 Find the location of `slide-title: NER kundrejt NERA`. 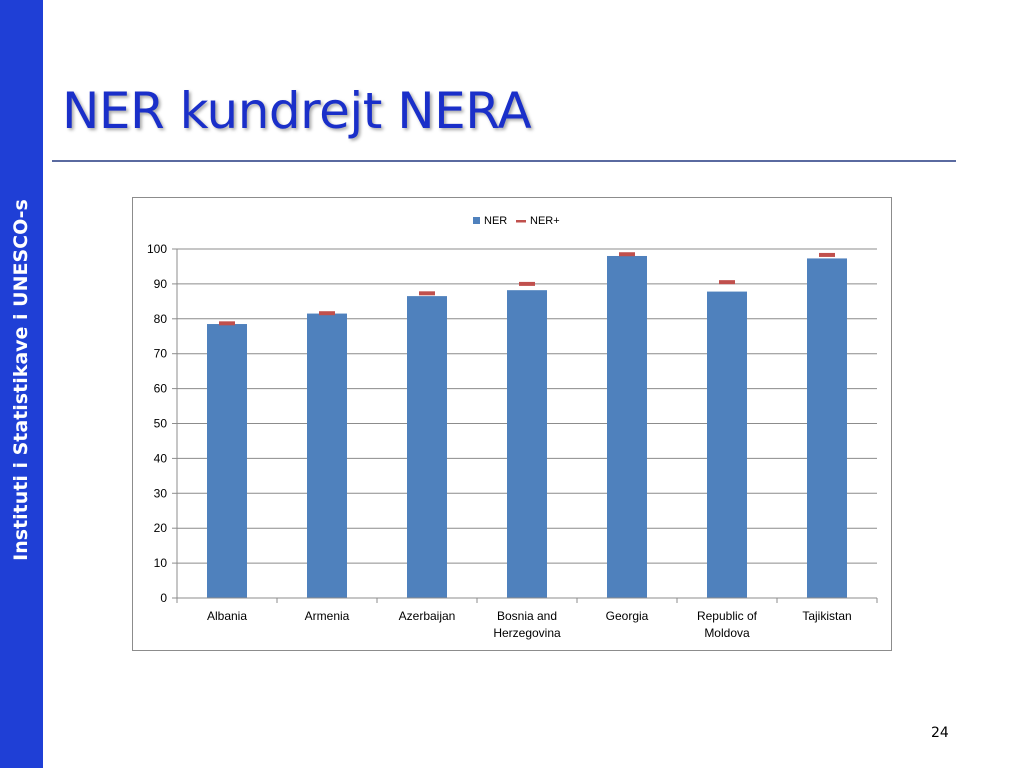

slide-title: NER kundrejt NERA is located at coordinates (297, 111).